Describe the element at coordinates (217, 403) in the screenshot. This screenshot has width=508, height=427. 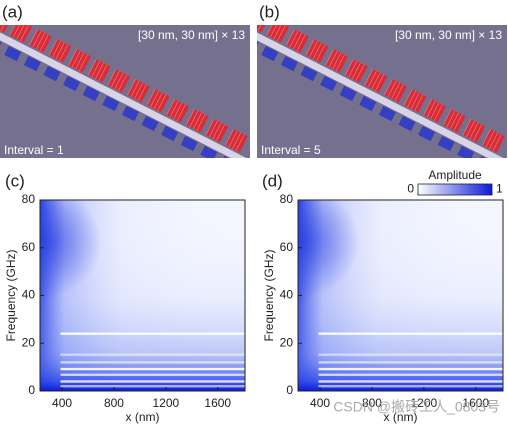
I see `x-tick-label: 1600` at that location.